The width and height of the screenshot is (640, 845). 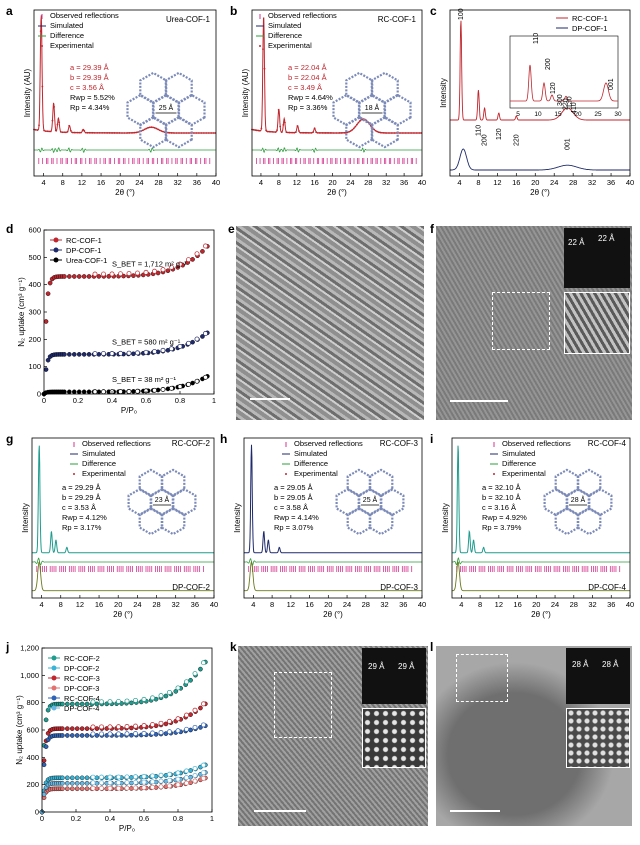 I want to click on pore-size-label: 18 Å, so click(x=372, y=107).